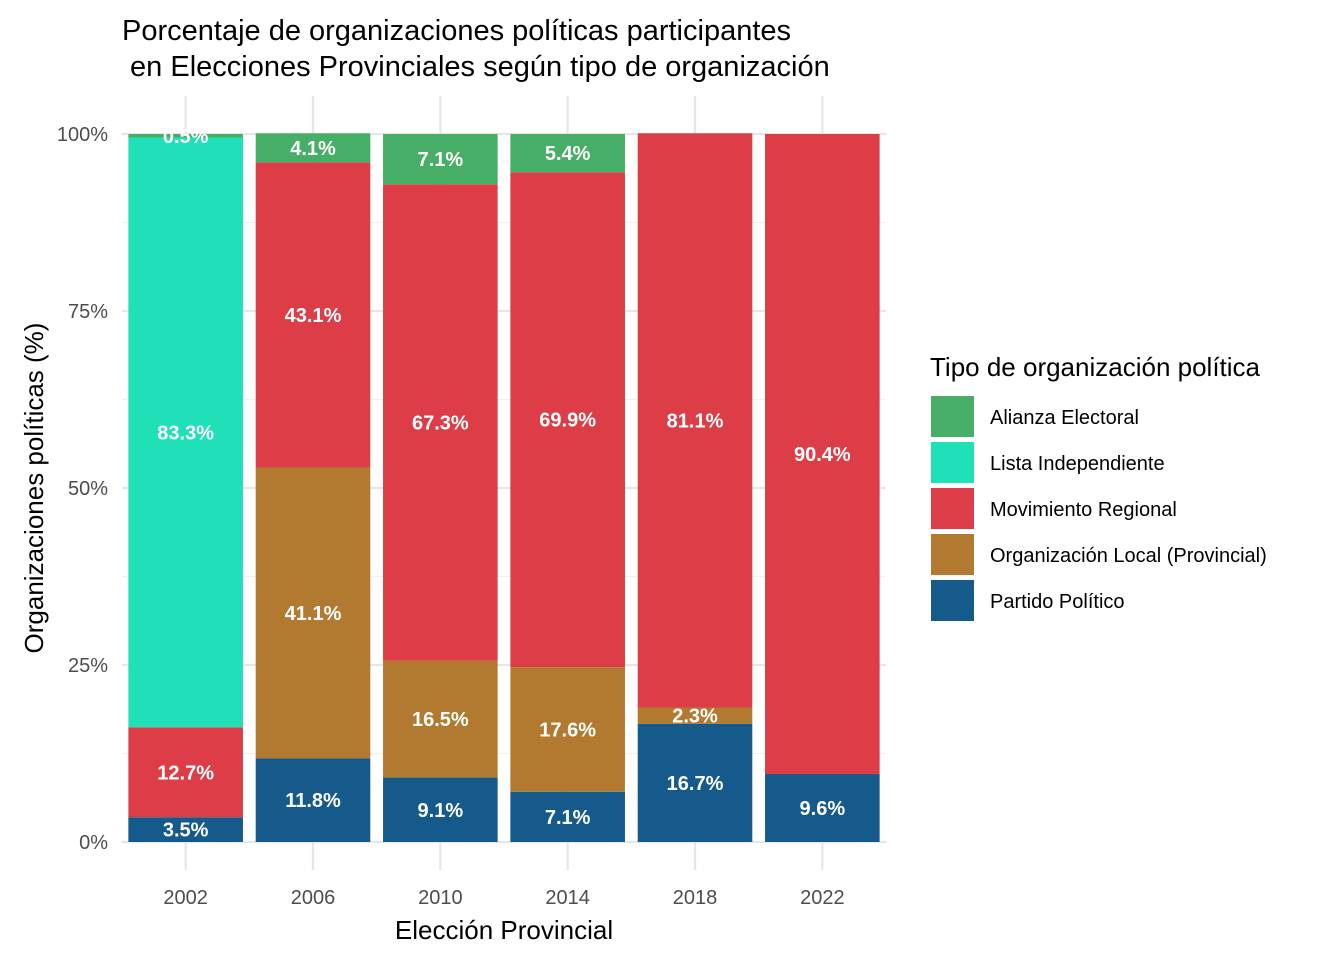 This screenshot has width=1344, height=960. I want to click on y-tick-label: 75%, so click(88, 312).